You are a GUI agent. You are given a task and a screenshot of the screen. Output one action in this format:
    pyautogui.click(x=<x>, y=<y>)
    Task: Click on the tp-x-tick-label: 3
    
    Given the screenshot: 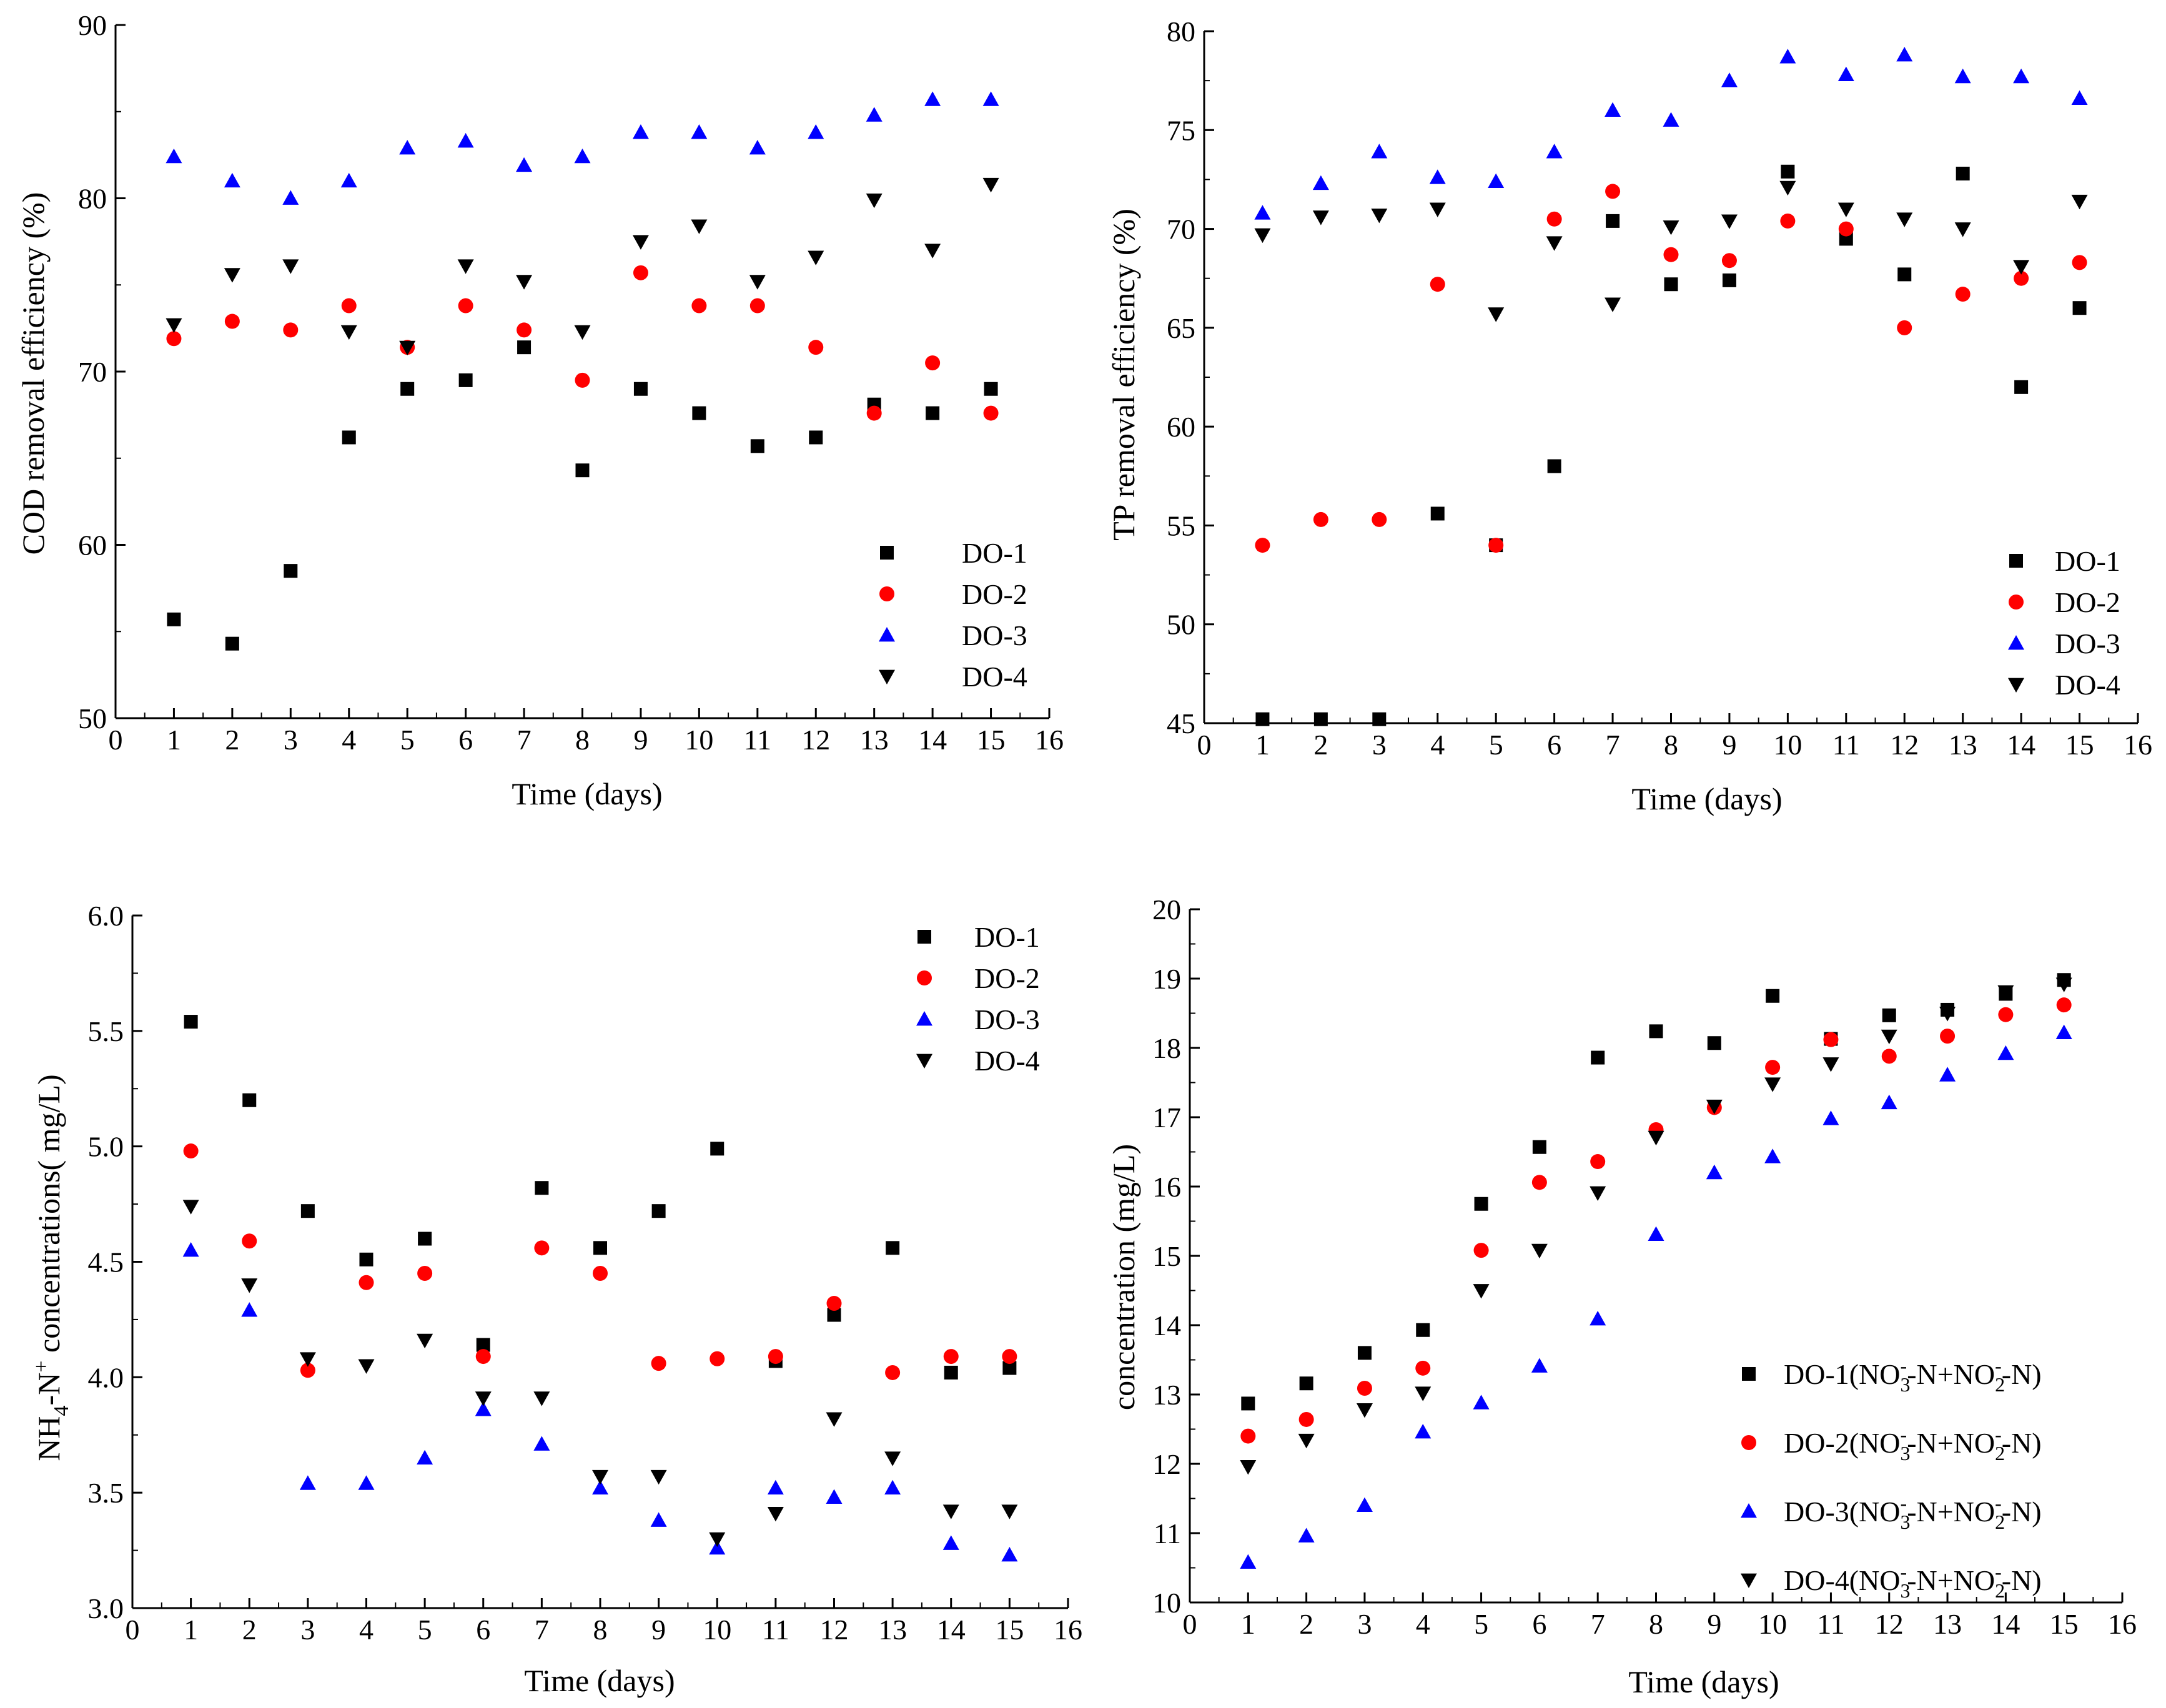 What is the action you would take?
    pyautogui.click(x=1379, y=745)
    